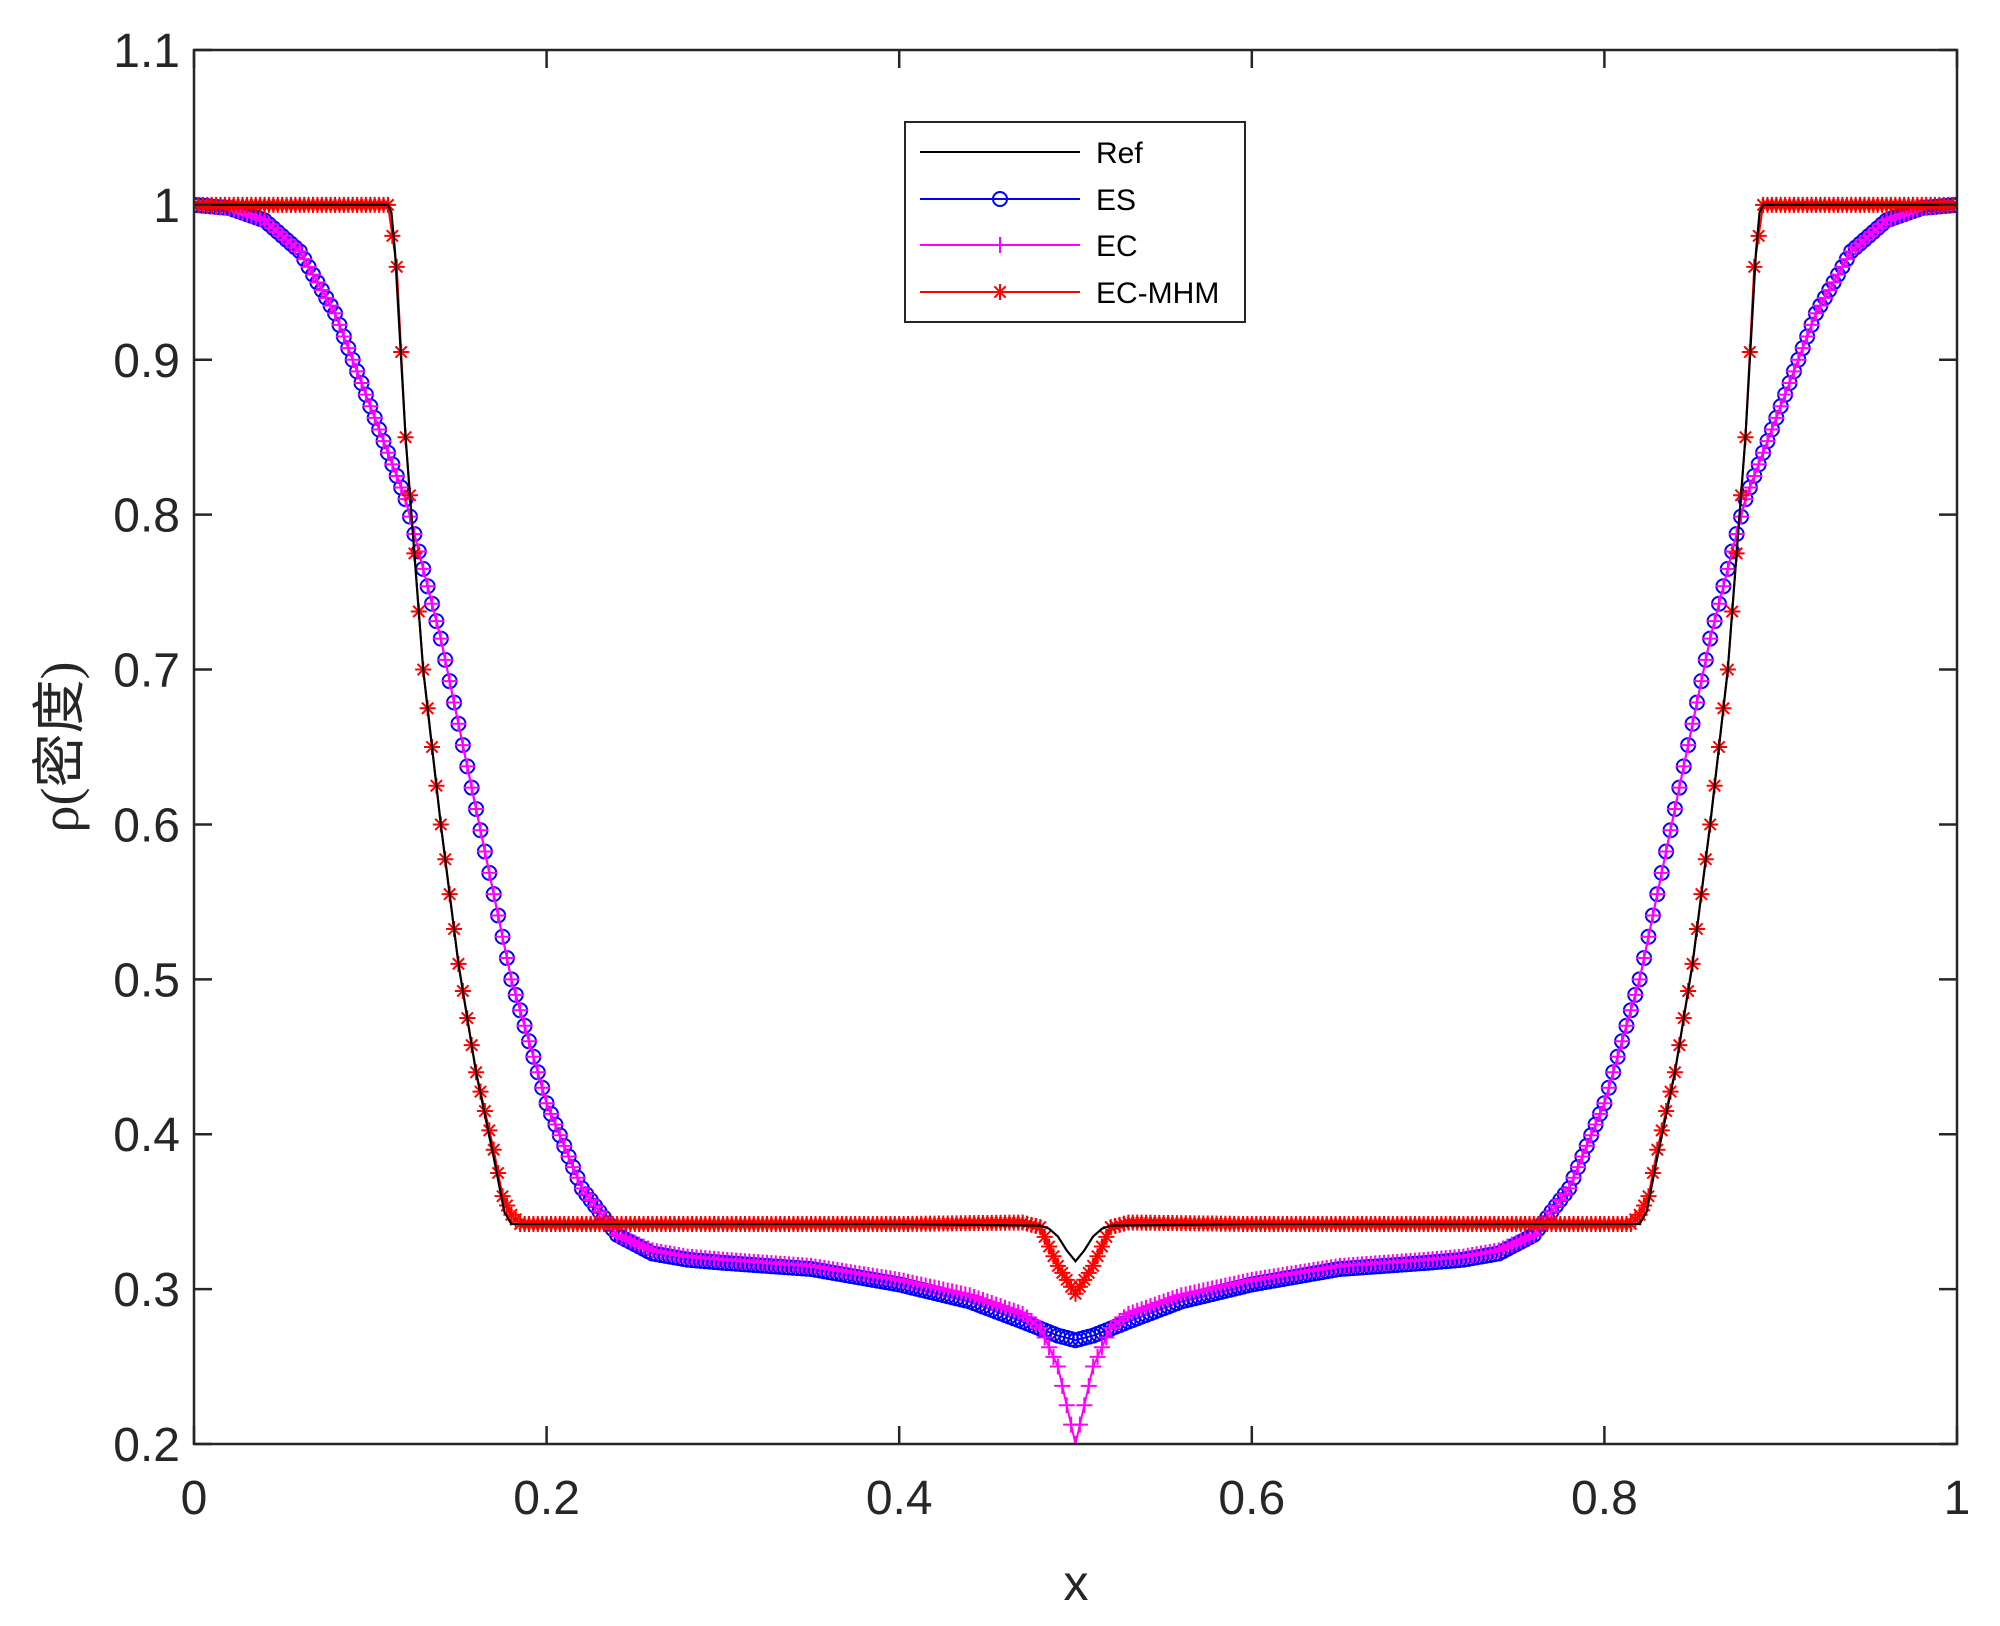 This screenshot has height=1626, width=2000. What do you see at coordinates (1000, 245) in the screenshot?
I see `legend-marker-ec` at bounding box center [1000, 245].